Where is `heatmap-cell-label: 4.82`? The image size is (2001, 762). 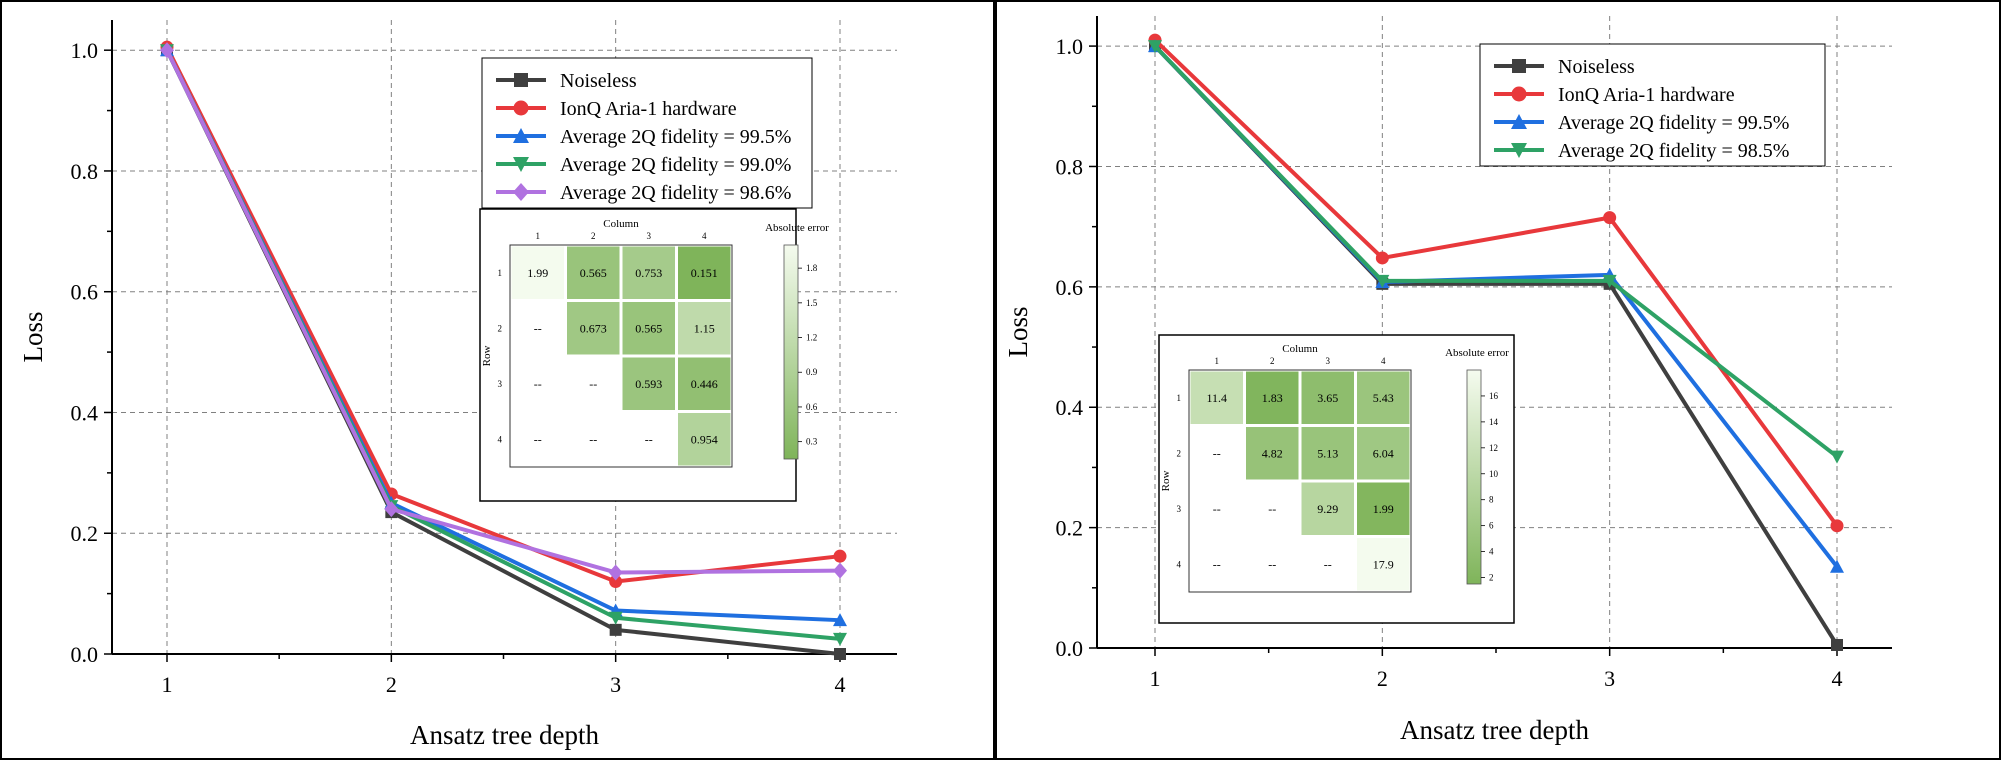
heatmap-cell-label: 4.82 is located at coordinates (1272, 453).